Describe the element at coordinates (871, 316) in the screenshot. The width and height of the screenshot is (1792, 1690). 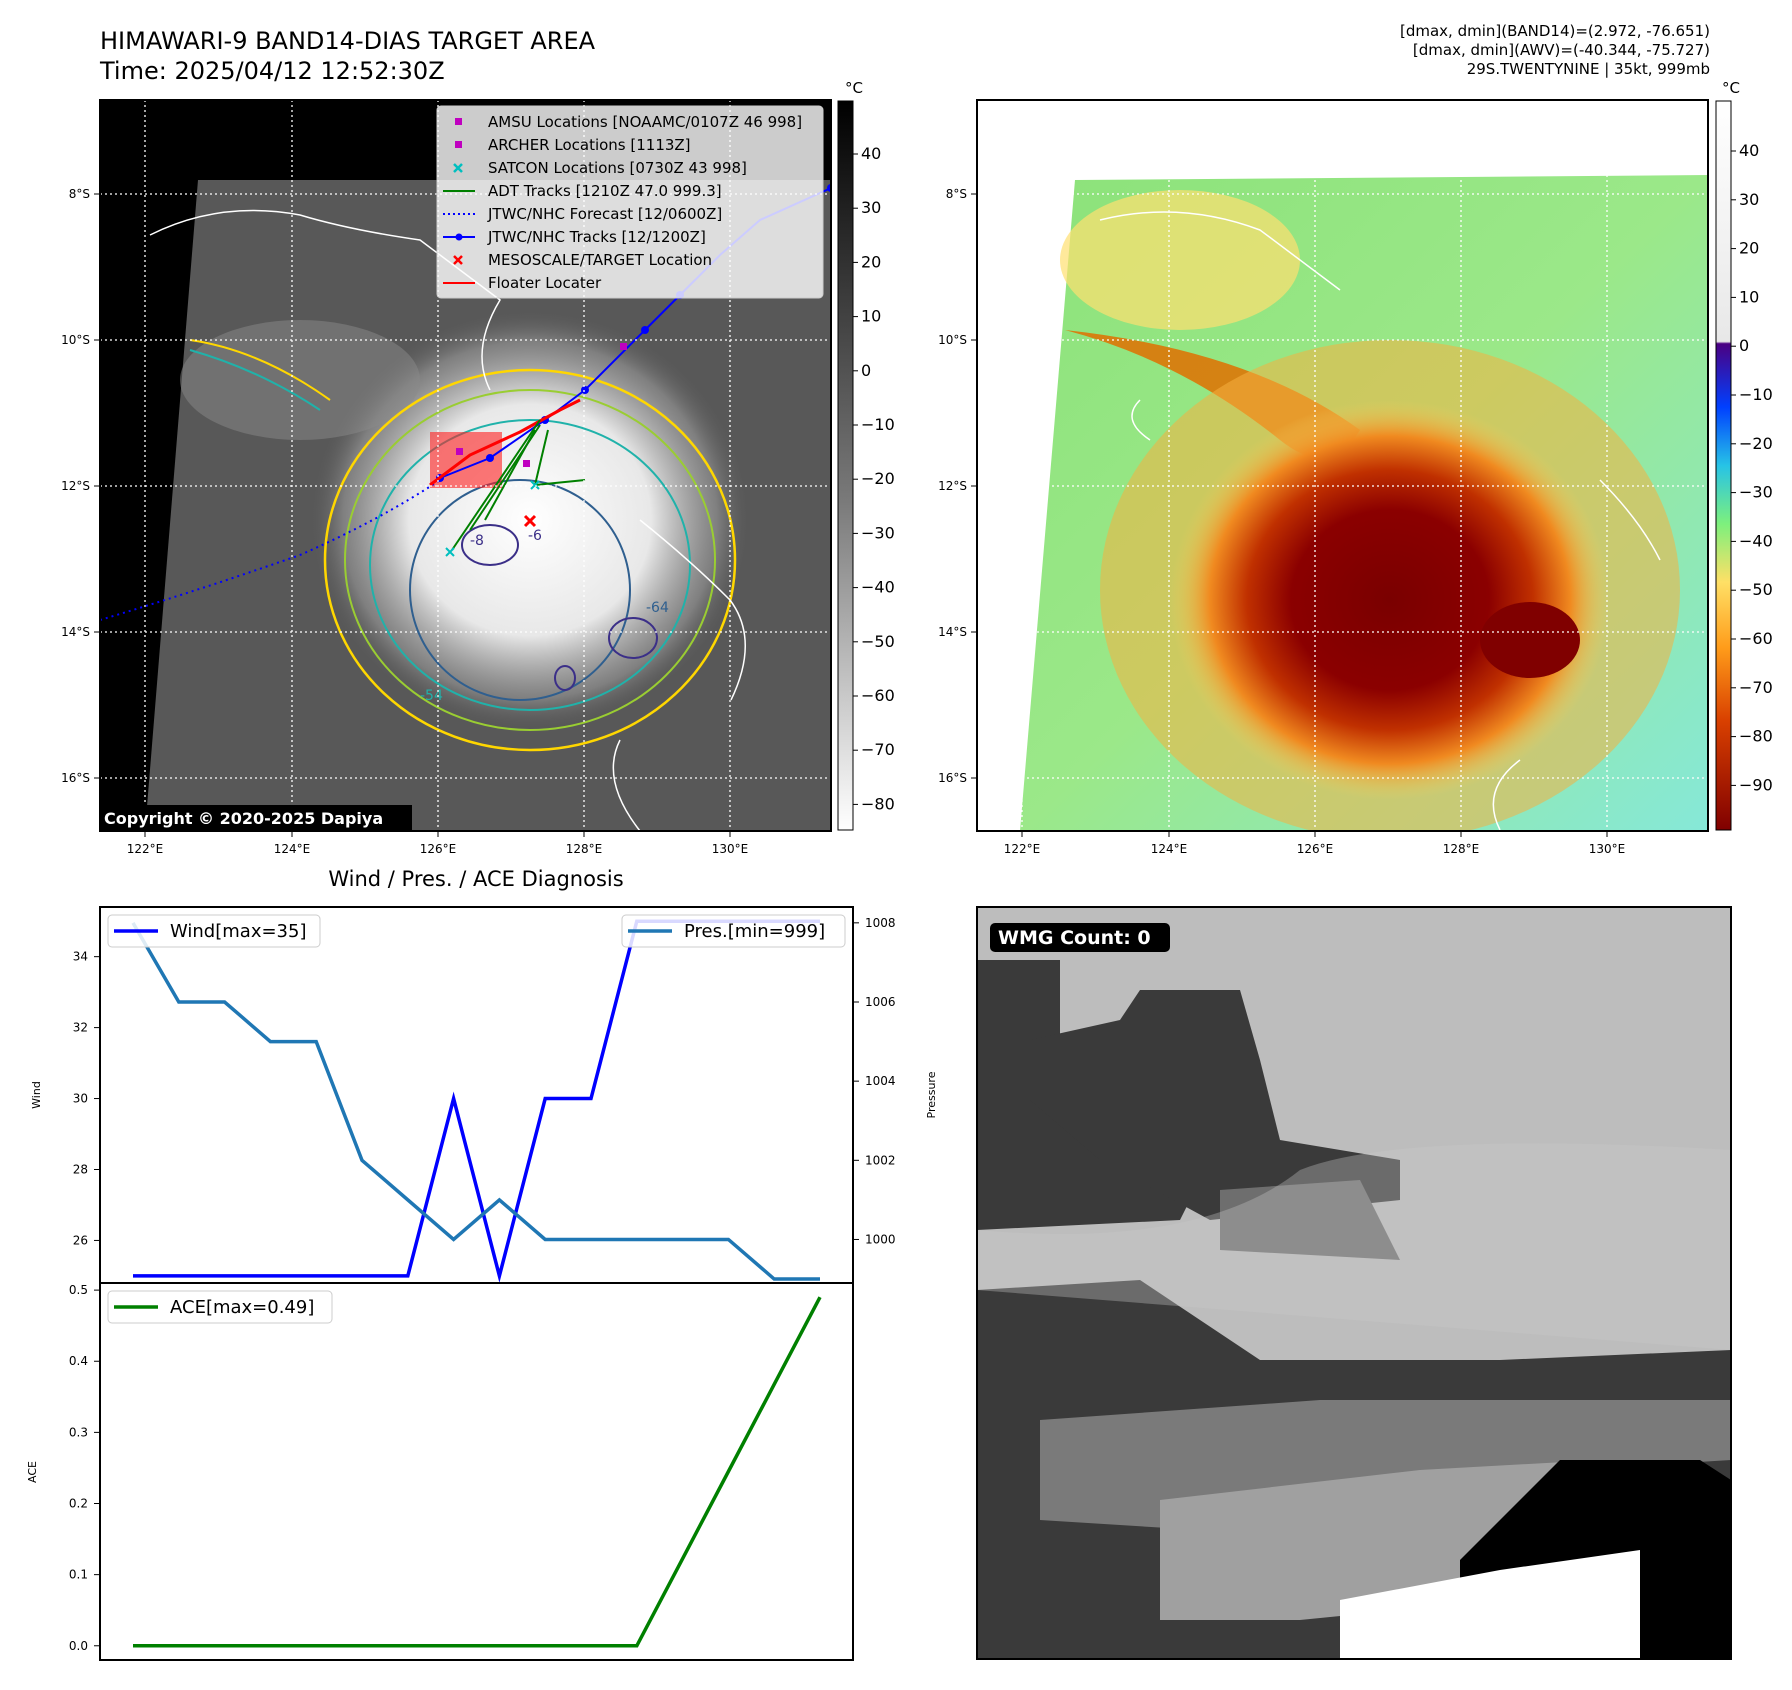
I see `ir-cb-tick-label: 10` at that location.